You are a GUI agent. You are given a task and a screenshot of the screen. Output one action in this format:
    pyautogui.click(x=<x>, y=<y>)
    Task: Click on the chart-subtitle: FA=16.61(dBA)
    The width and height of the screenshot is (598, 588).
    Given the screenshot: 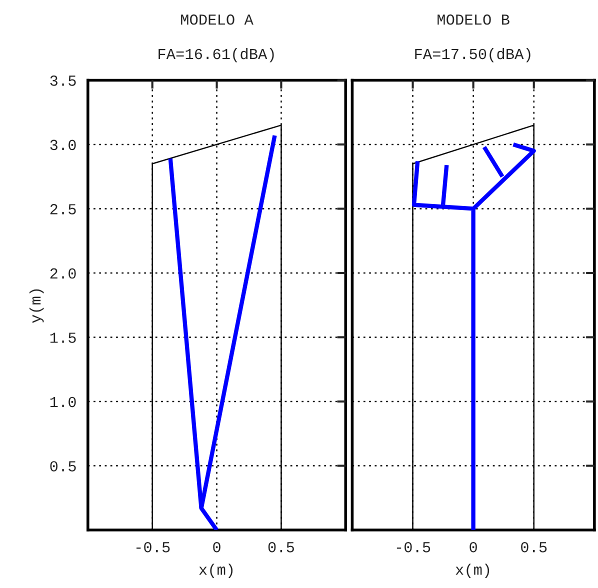 What is the action you would take?
    pyautogui.click(x=216, y=55)
    